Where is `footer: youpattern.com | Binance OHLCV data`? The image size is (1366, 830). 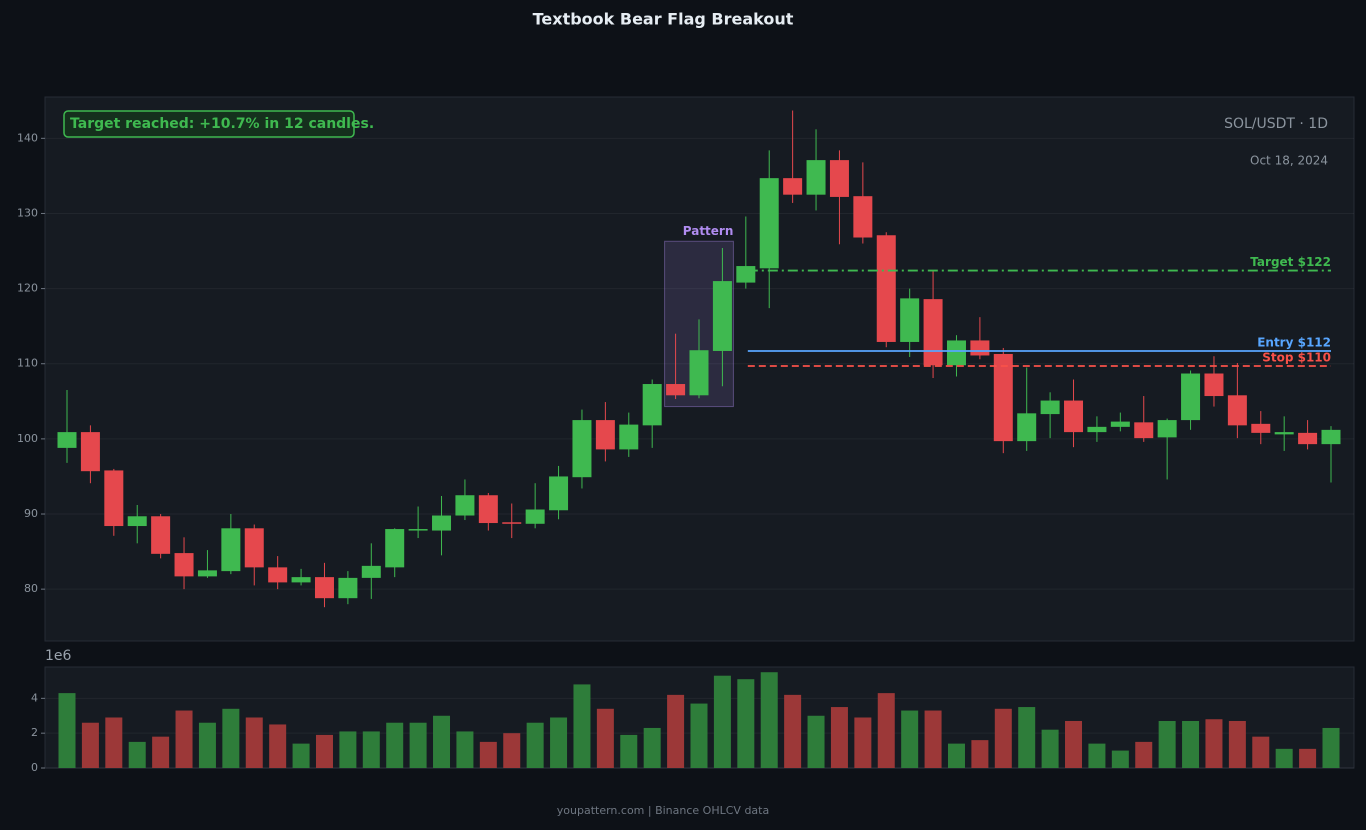
footer: youpattern.com | Binance OHLCV data is located at coordinates (663, 810).